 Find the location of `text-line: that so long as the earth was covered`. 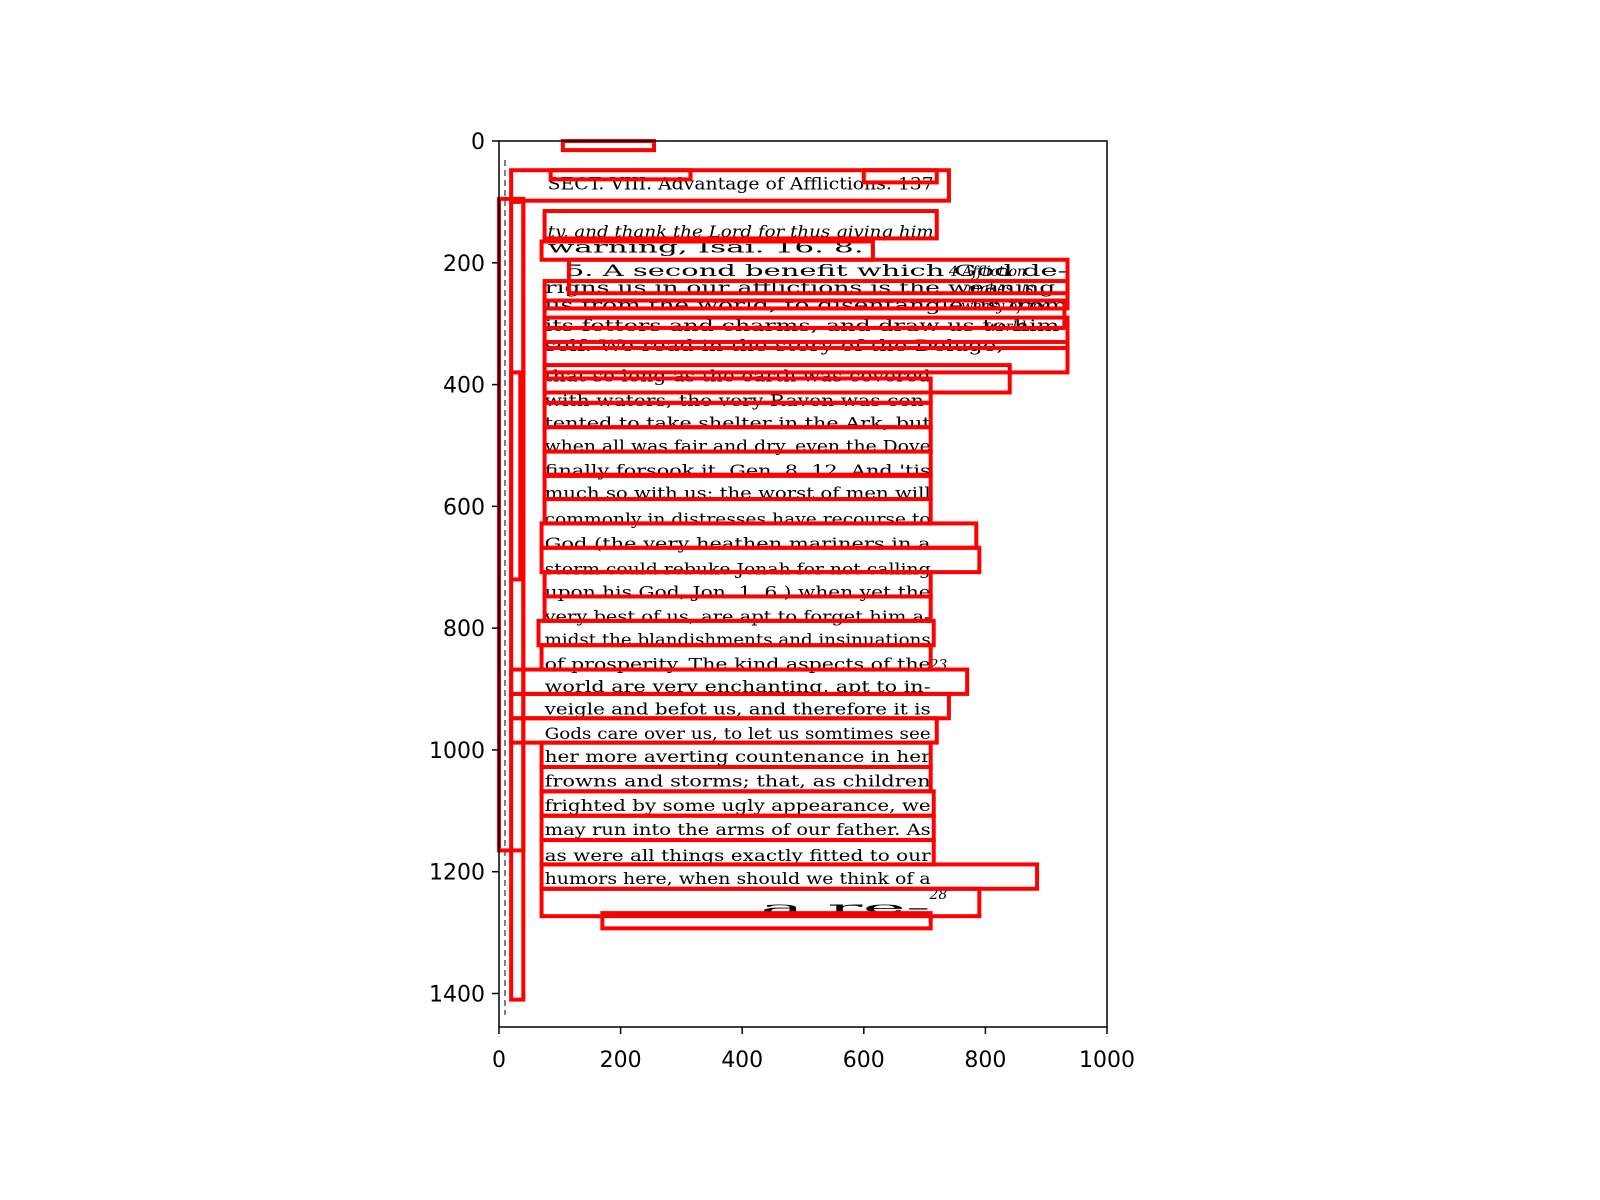

text-line: that so long as the earth was covered is located at coordinates (738, 376).